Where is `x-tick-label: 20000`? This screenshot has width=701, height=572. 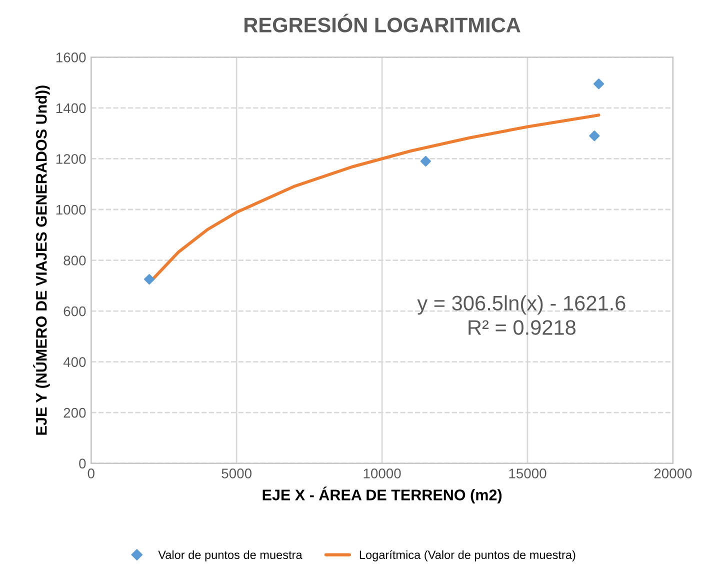 x-tick-label: 20000 is located at coordinates (673, 473).